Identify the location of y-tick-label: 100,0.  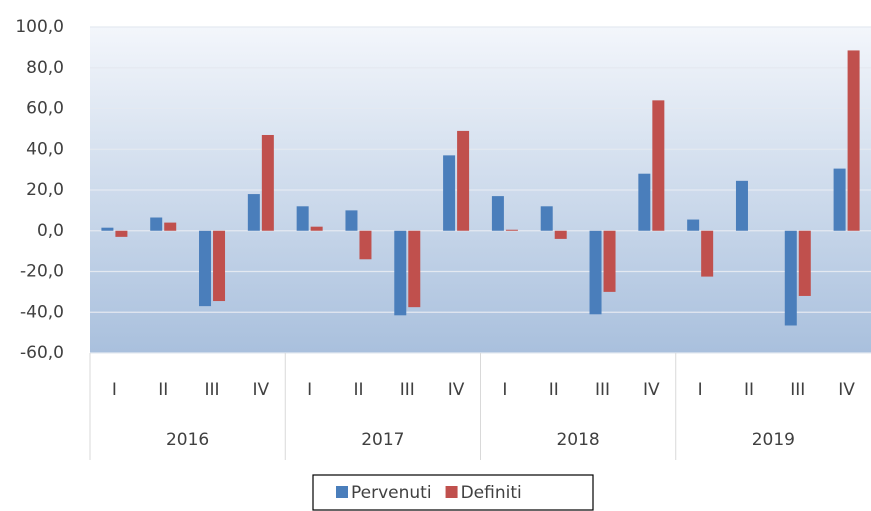
(39, 27).